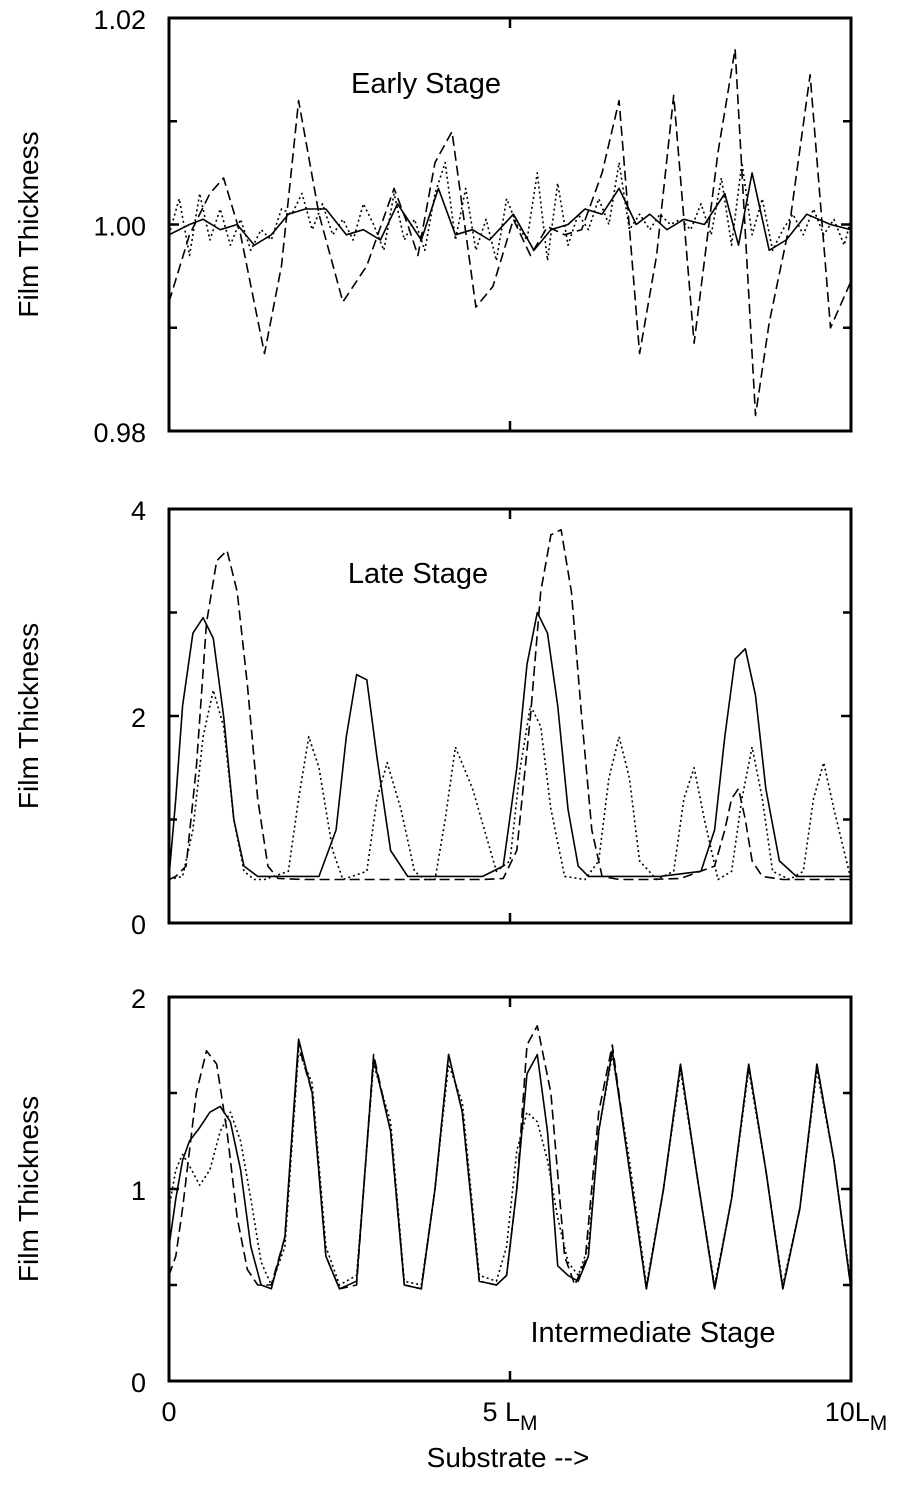  Describe the element at coordinates (119, 433) in the screenshot. I see `y-tick-label: 0.98` at that location.